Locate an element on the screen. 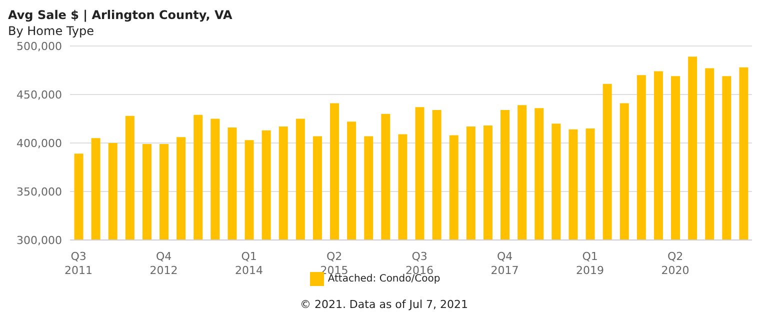 The height and width of the screenshot is (324, 768). chart-title: Avg Sale $ | Arlington County, VA is located at coordinates (121, 16).